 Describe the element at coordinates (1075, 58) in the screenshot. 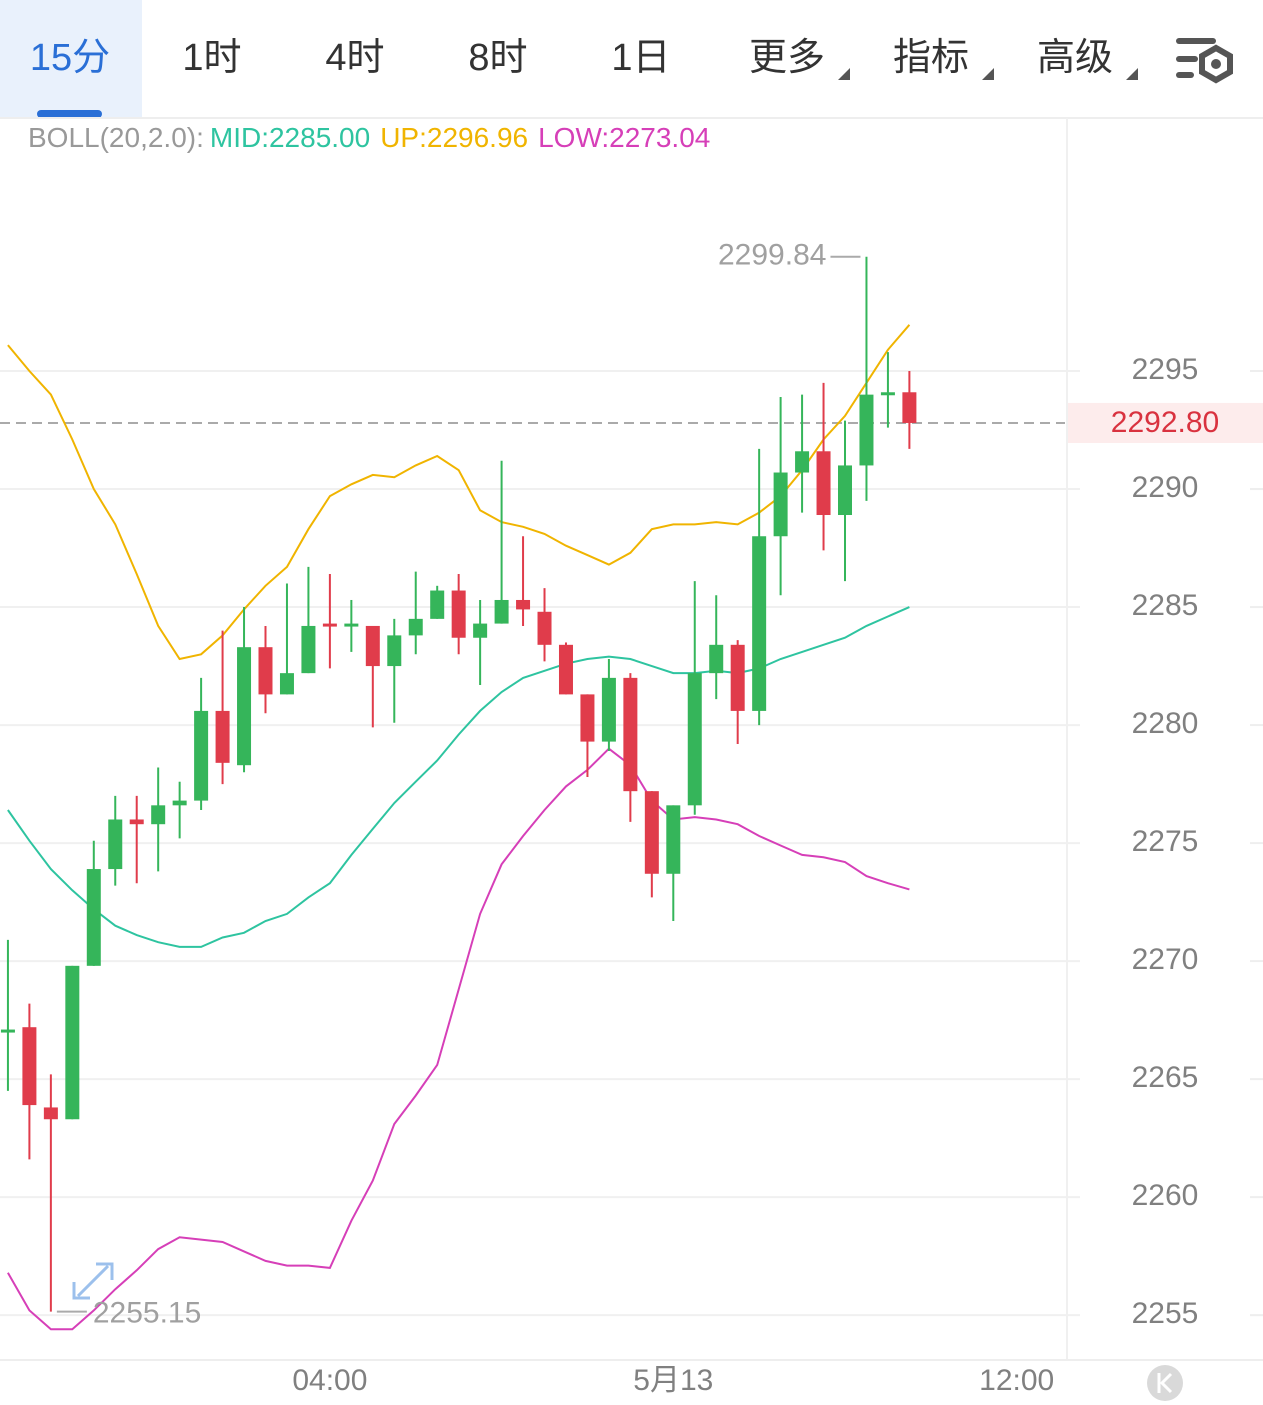

I see `tab: 高级` at that location.